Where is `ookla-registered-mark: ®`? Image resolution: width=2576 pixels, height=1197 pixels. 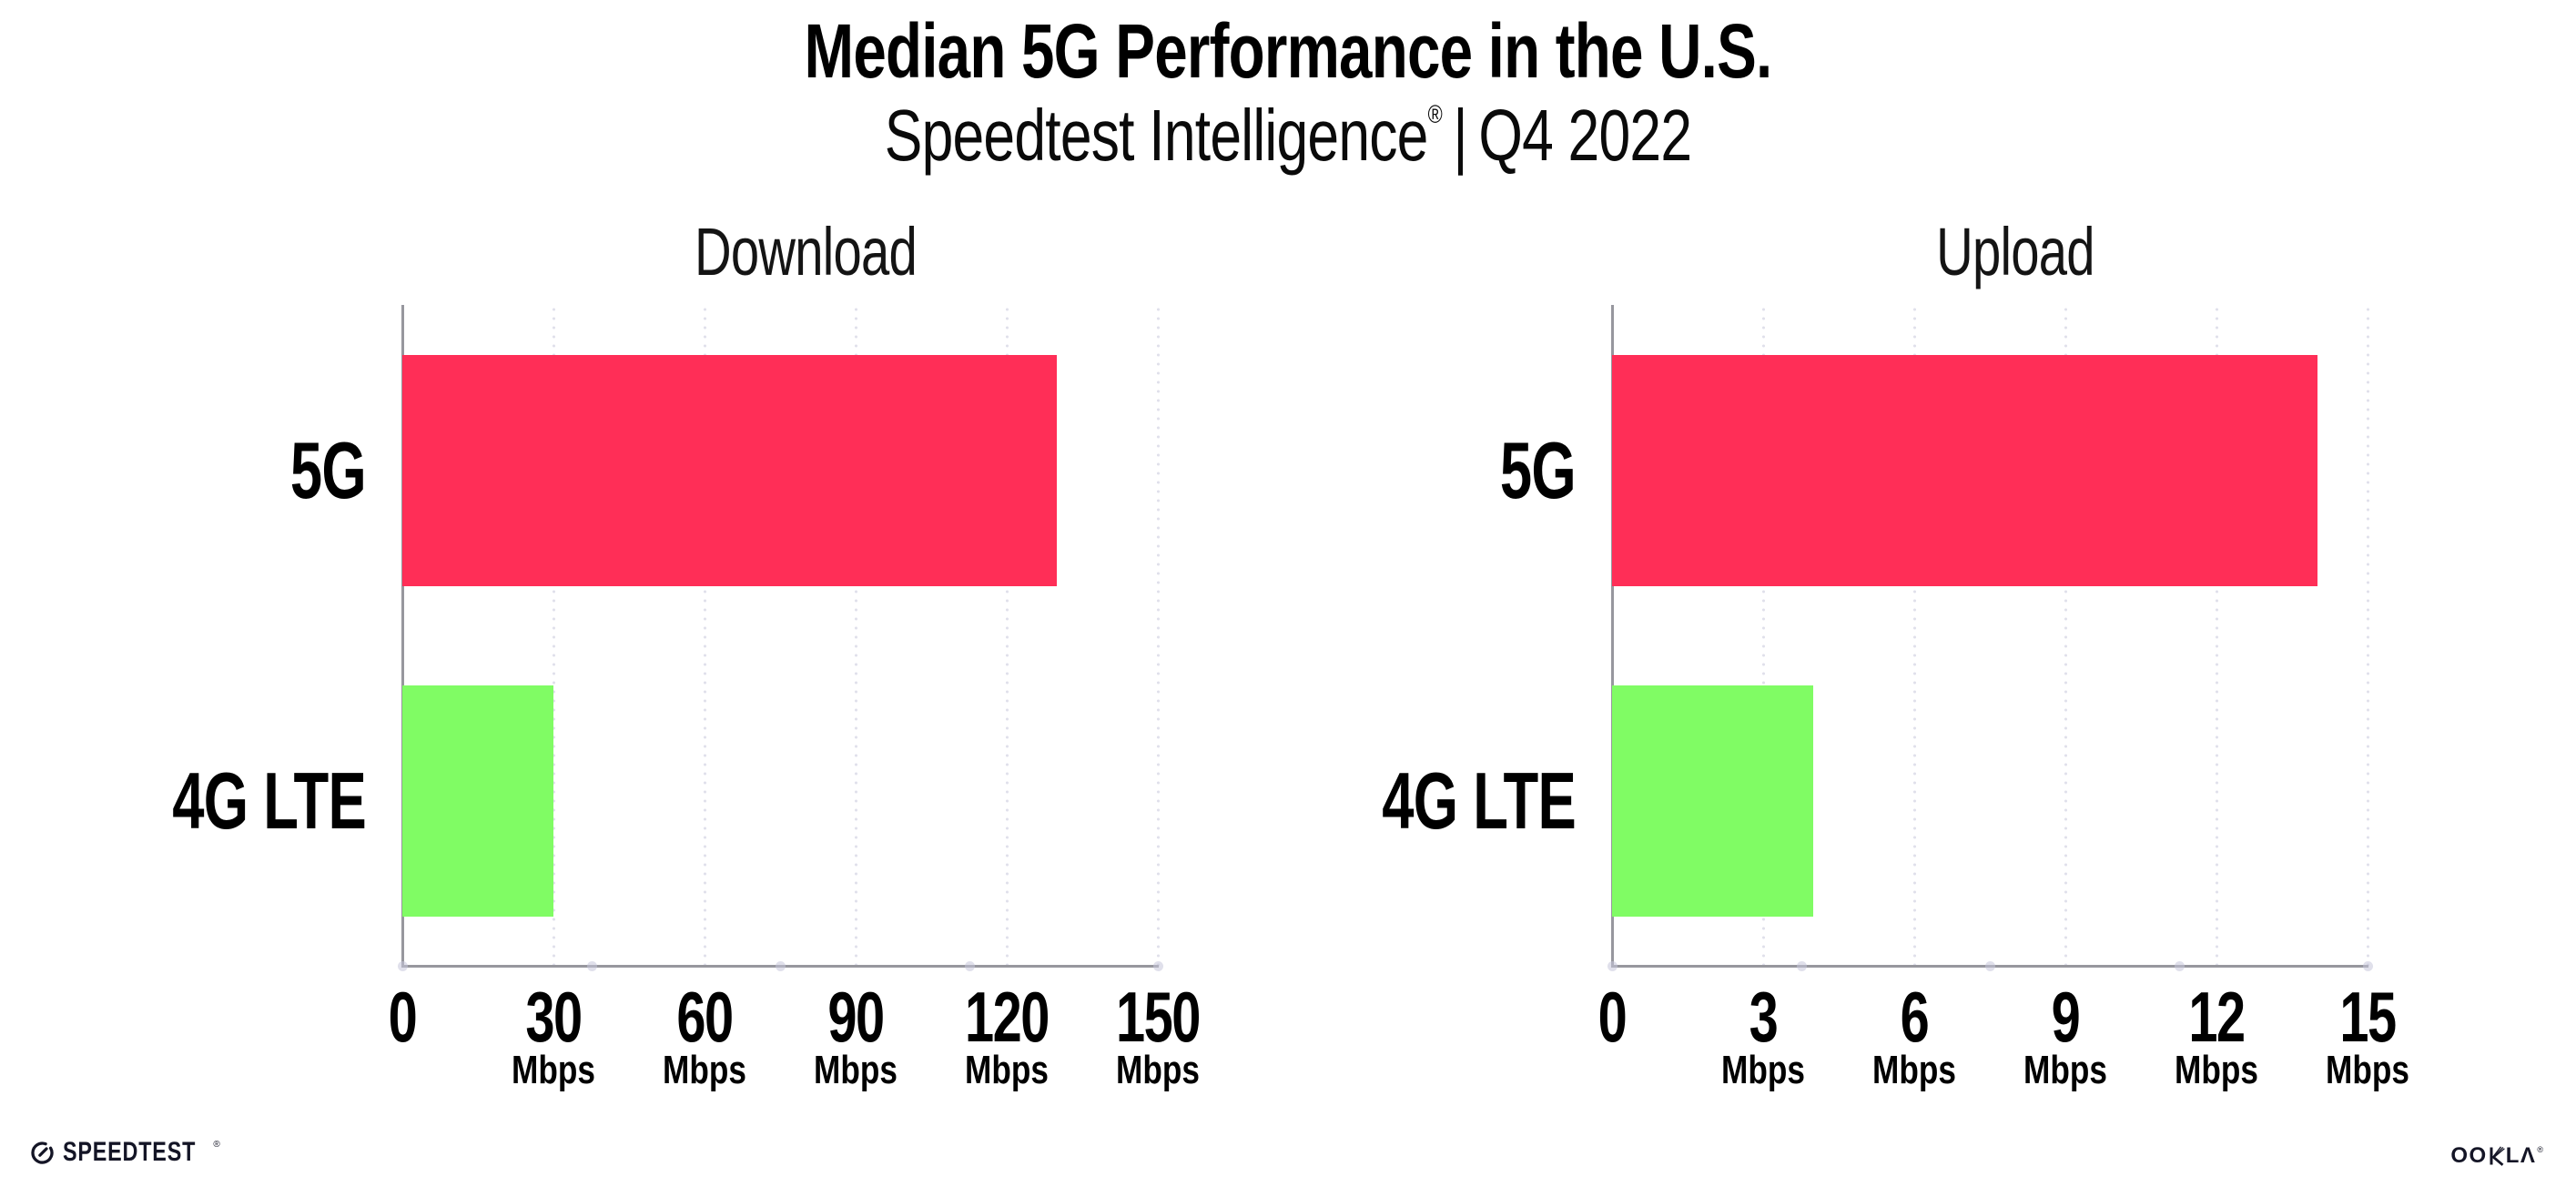
ookla-registered-mark: ® is located at coordinates (2540, 1150).